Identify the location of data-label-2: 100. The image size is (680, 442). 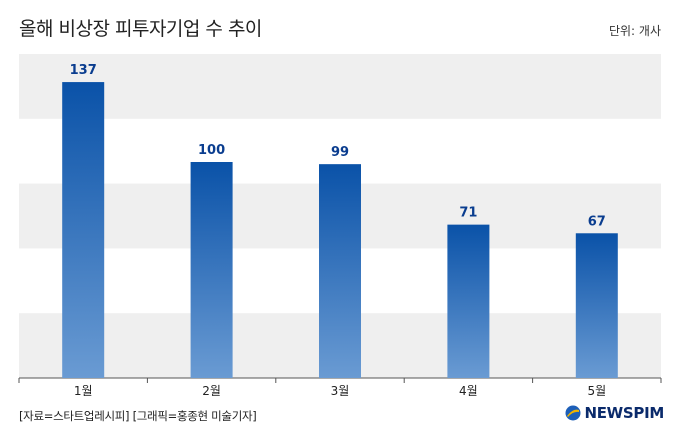
(211, 150).